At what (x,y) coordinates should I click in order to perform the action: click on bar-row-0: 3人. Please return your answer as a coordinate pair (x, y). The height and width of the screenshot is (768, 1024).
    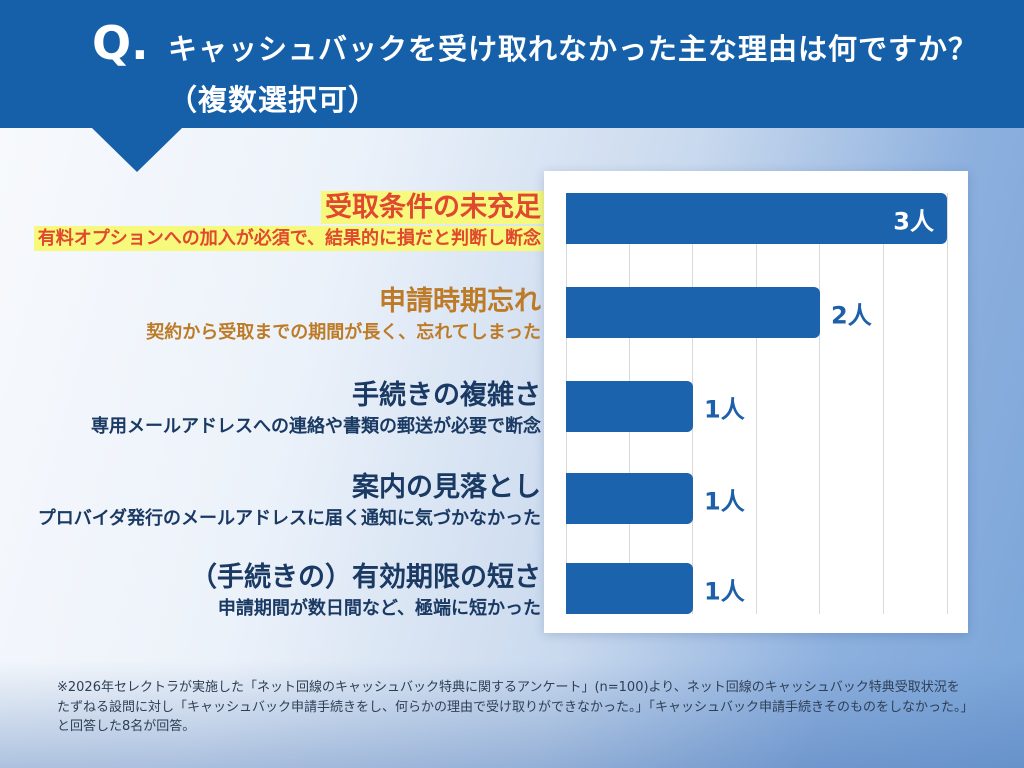
    Looking at the image, I should click on (756, 218).